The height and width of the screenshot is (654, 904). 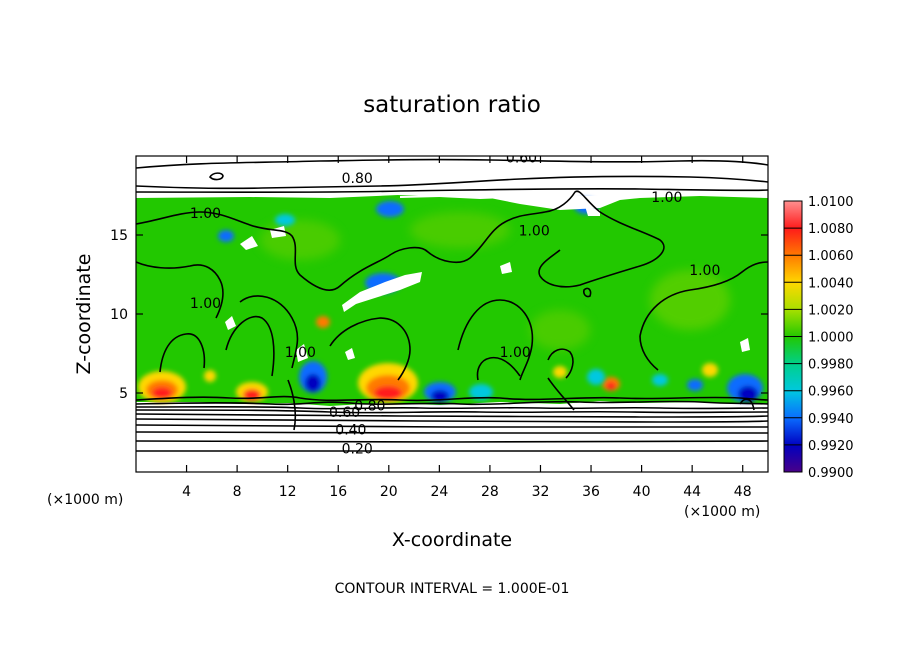 I want to click on chart-title: saturation ratio, so click(x=452, y=105).